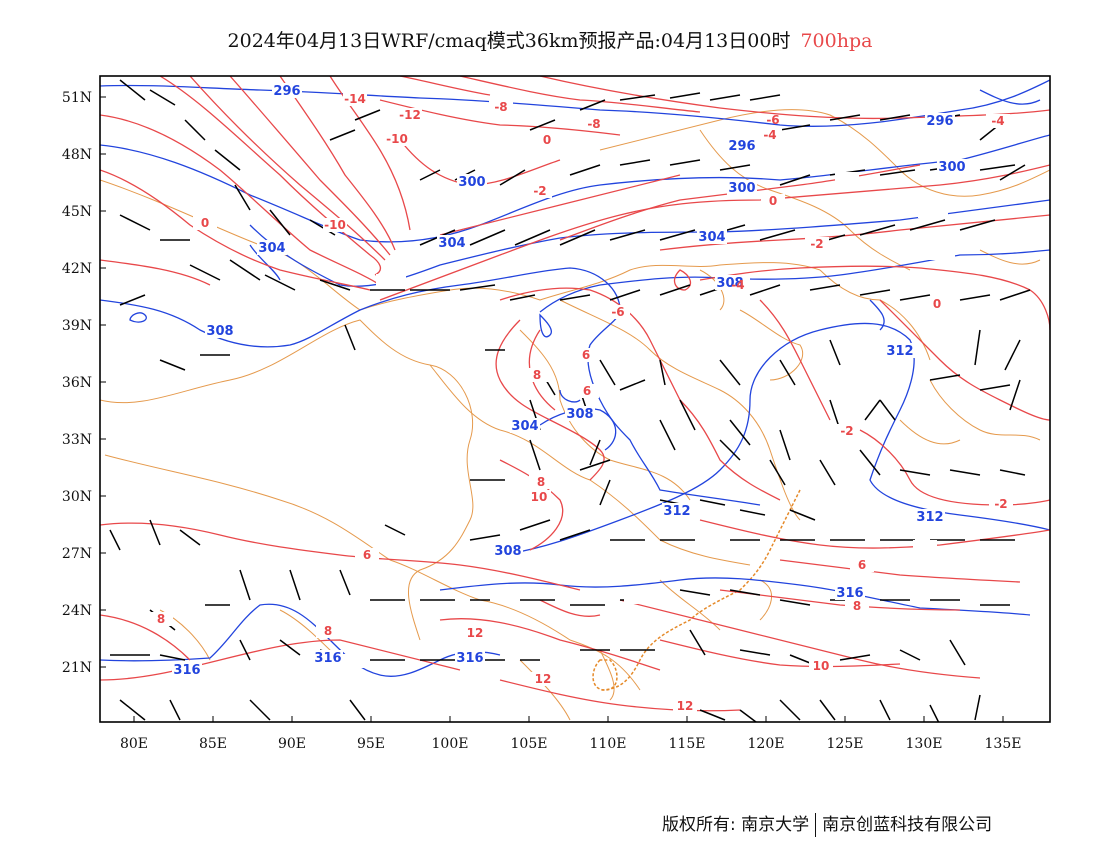 This screenshot has width=1100, height=850. What do you see at coordinates (77, 212) in the screenshot?
I see `lat-label: 45N` at bounding box center [77, 212].